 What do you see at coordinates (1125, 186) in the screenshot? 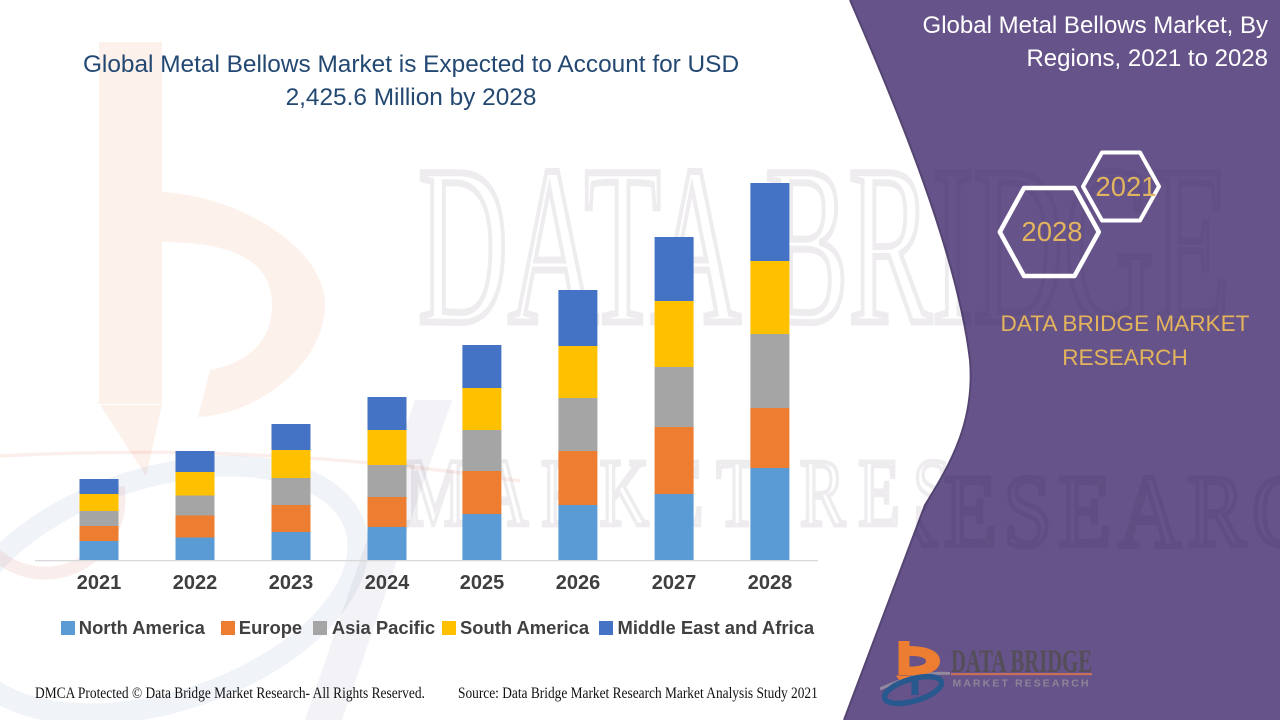
I see `svg-text: 2021` at bounding box center [1125, 186].